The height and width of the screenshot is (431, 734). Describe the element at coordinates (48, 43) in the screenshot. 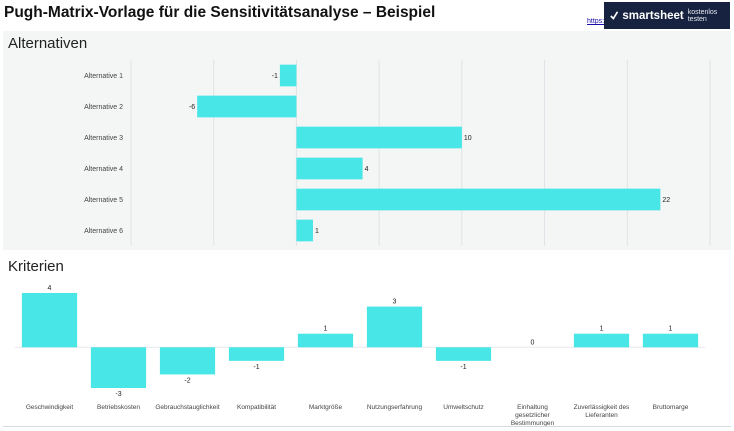

I see `alternatives-title: Alternativen` at that location.